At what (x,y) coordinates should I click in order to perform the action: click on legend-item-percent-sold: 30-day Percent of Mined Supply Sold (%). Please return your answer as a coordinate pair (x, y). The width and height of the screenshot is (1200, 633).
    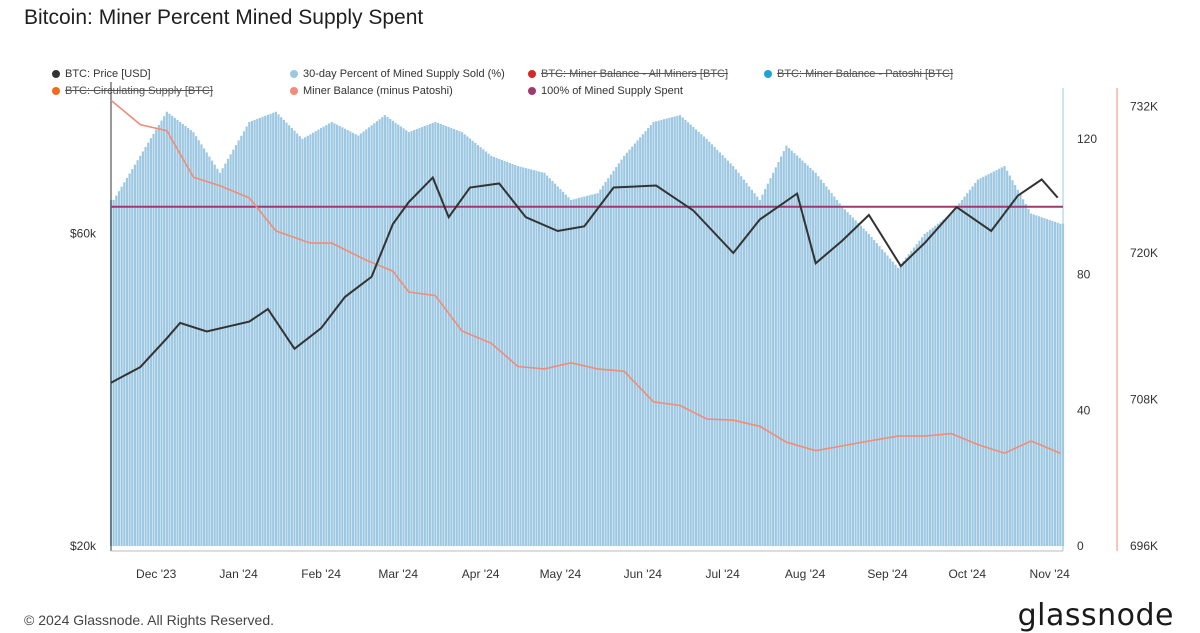
    Looking at the image, I should click on (397, 74).